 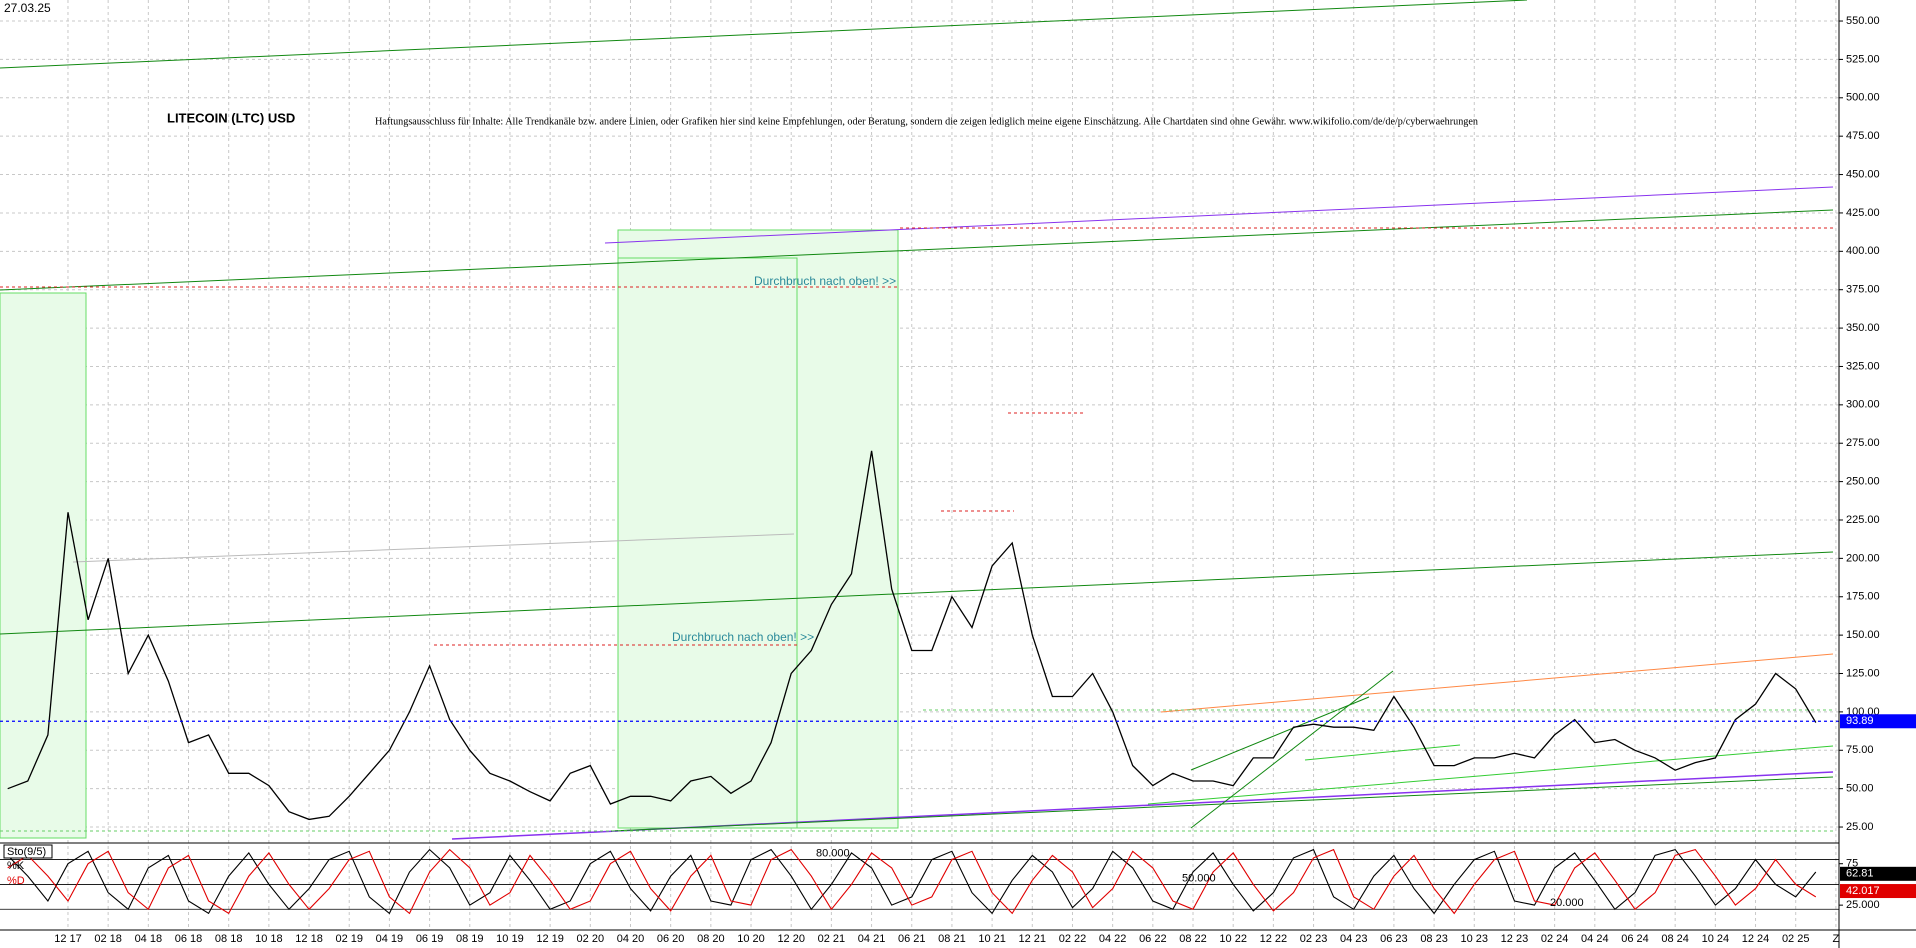 What do you see at coordinates (1199, 878) in the screenshot?
I see `level-label: 50.000` at bounding box center [1199, 878].